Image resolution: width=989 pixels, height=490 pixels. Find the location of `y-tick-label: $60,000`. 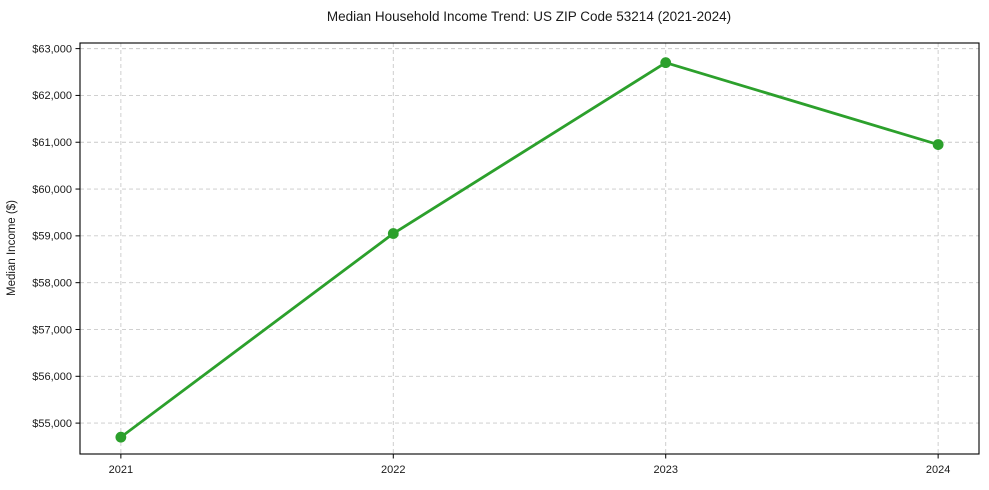

y-tick-label: $60,000 is located at coordinates (52, 190).